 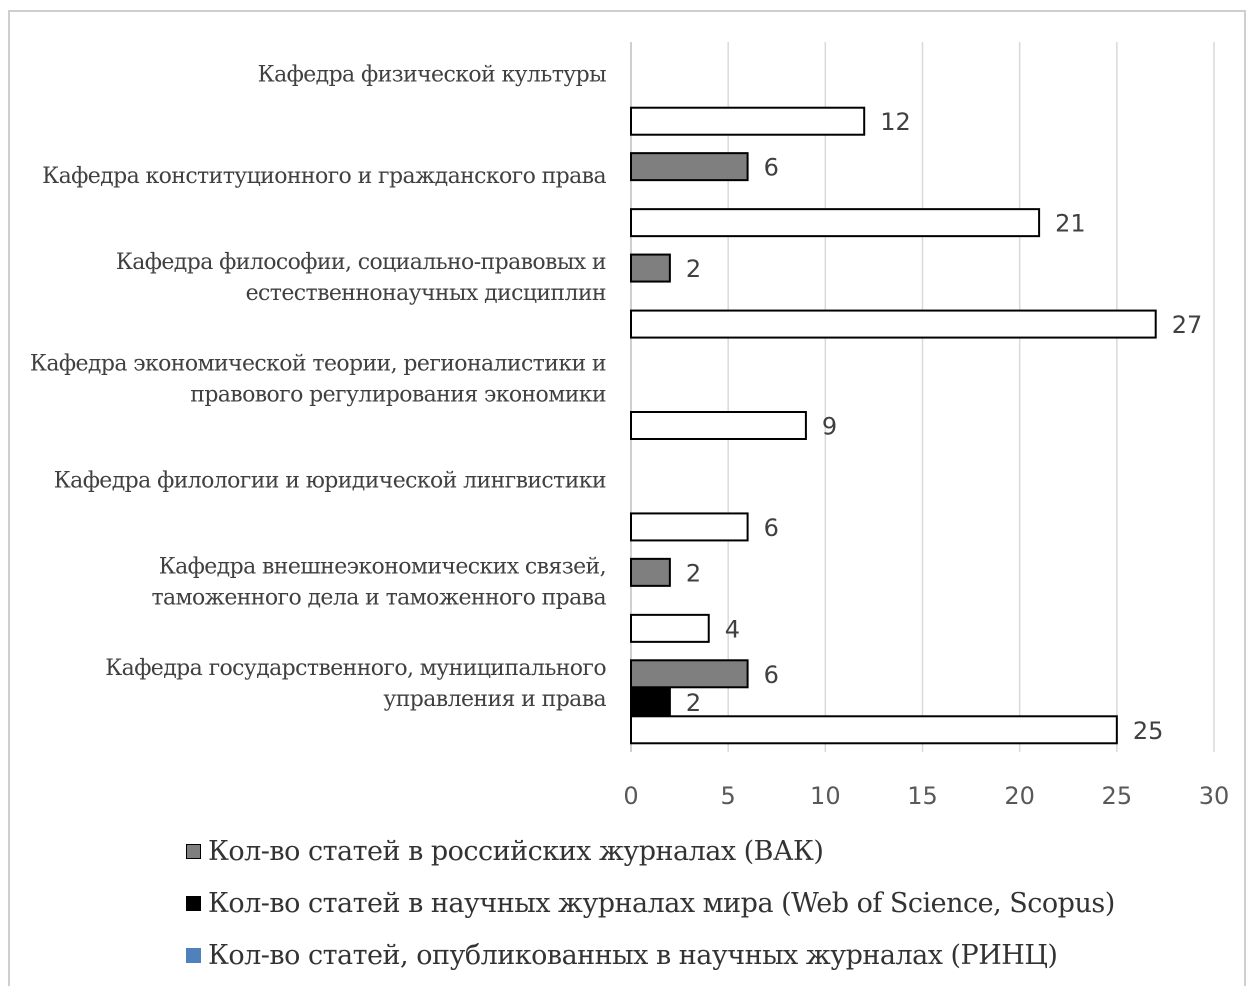 I want to click on data-label: 25, so click(x=1148, y=731).